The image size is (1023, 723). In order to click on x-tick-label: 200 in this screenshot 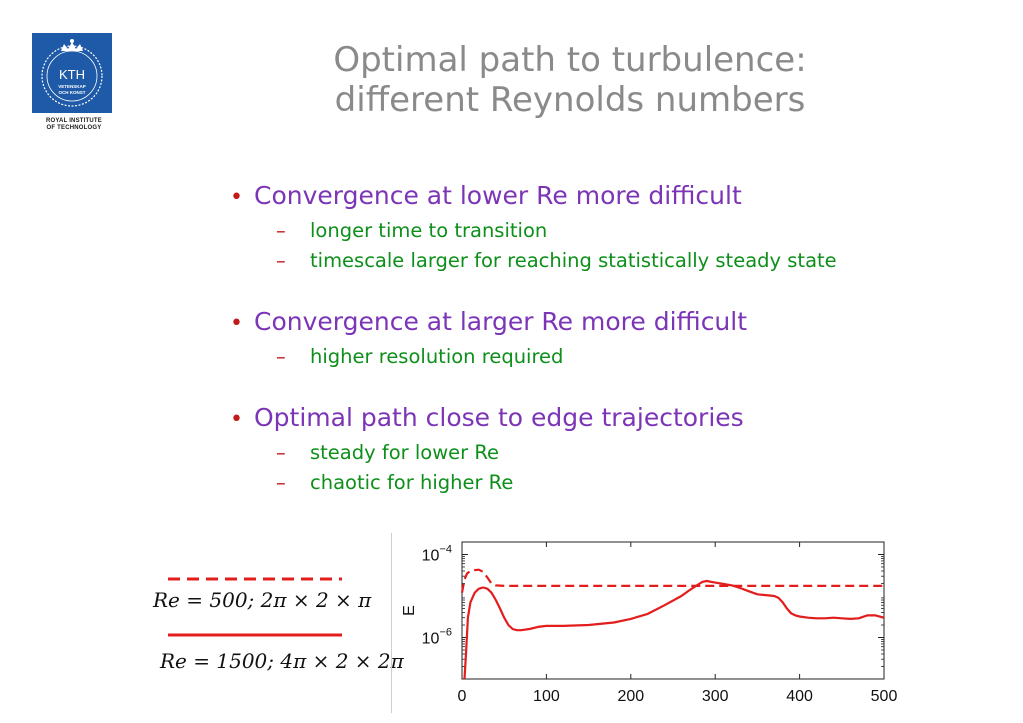, I will do `click(630, 696)`.